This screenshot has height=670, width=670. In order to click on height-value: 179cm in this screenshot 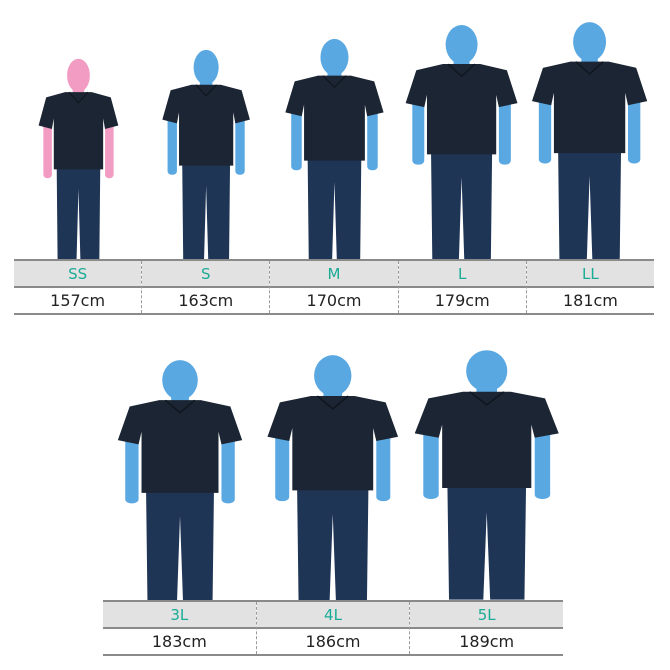, I will do `click(462, 300)`.